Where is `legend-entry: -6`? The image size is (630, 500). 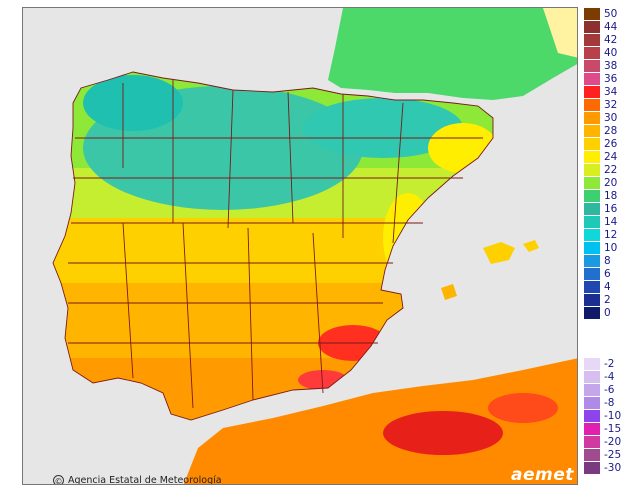 legend-entry: -6 is located at coordinates (605, 390).